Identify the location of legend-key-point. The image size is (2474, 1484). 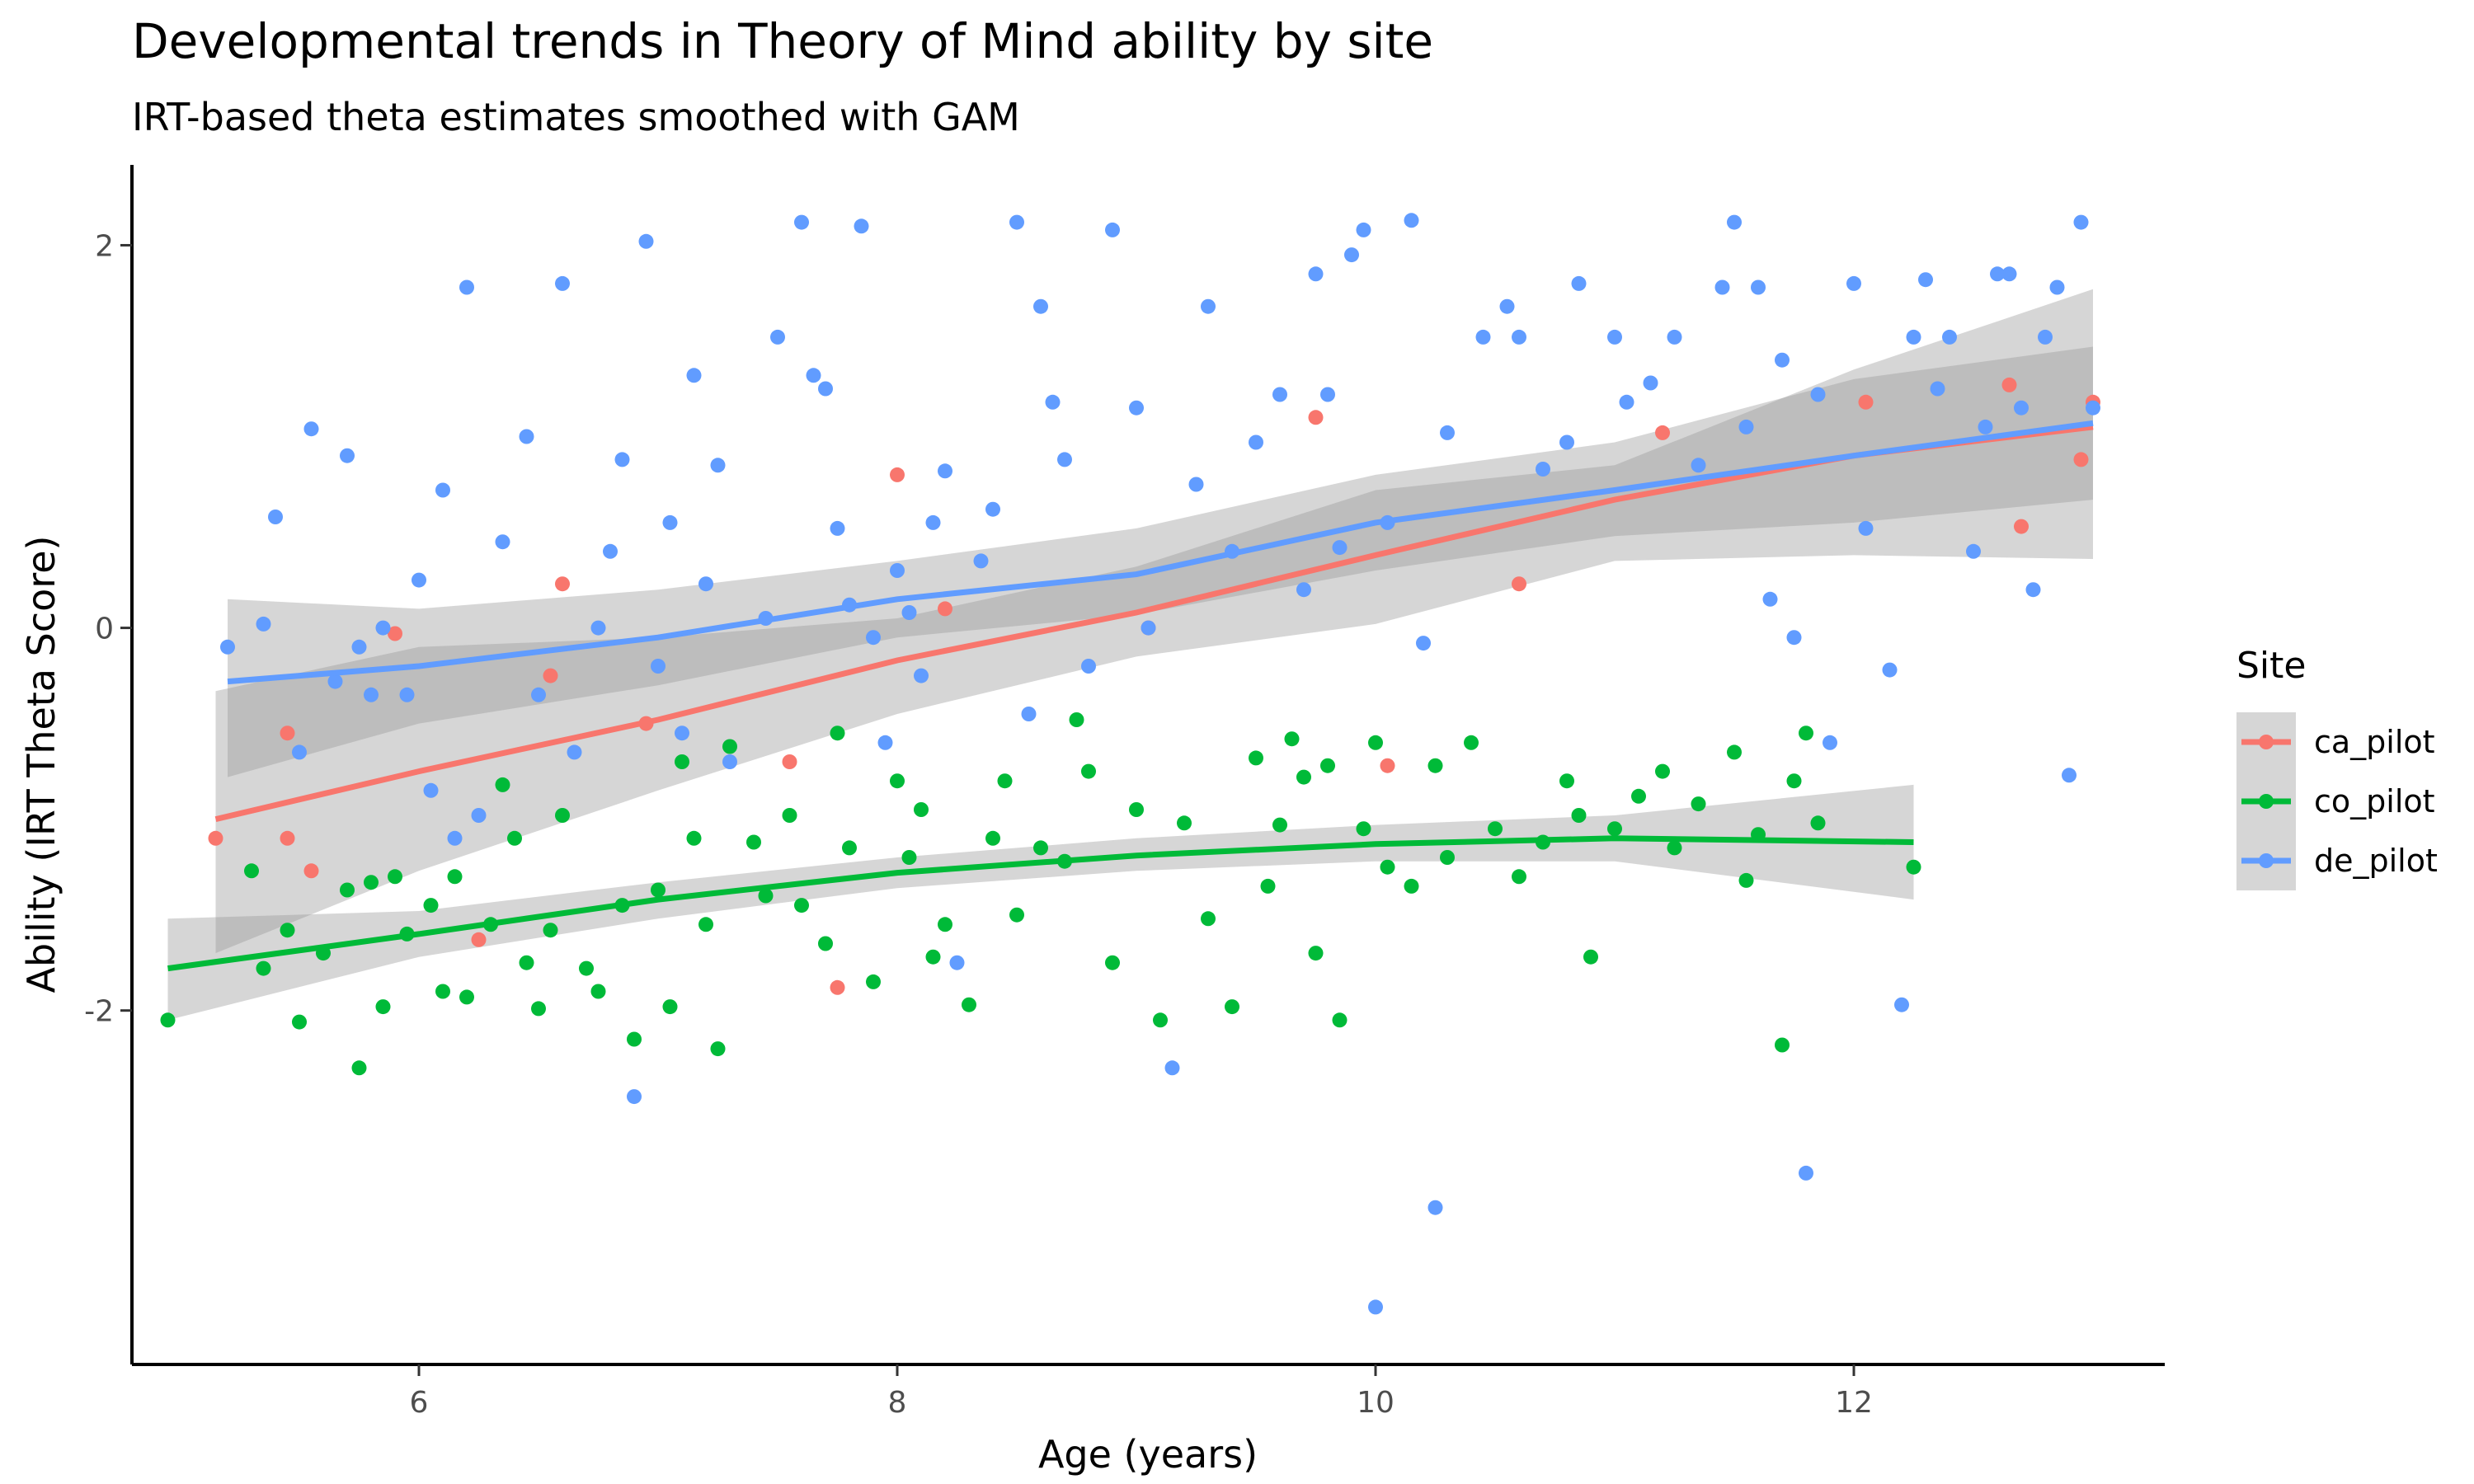
(2266, 742).